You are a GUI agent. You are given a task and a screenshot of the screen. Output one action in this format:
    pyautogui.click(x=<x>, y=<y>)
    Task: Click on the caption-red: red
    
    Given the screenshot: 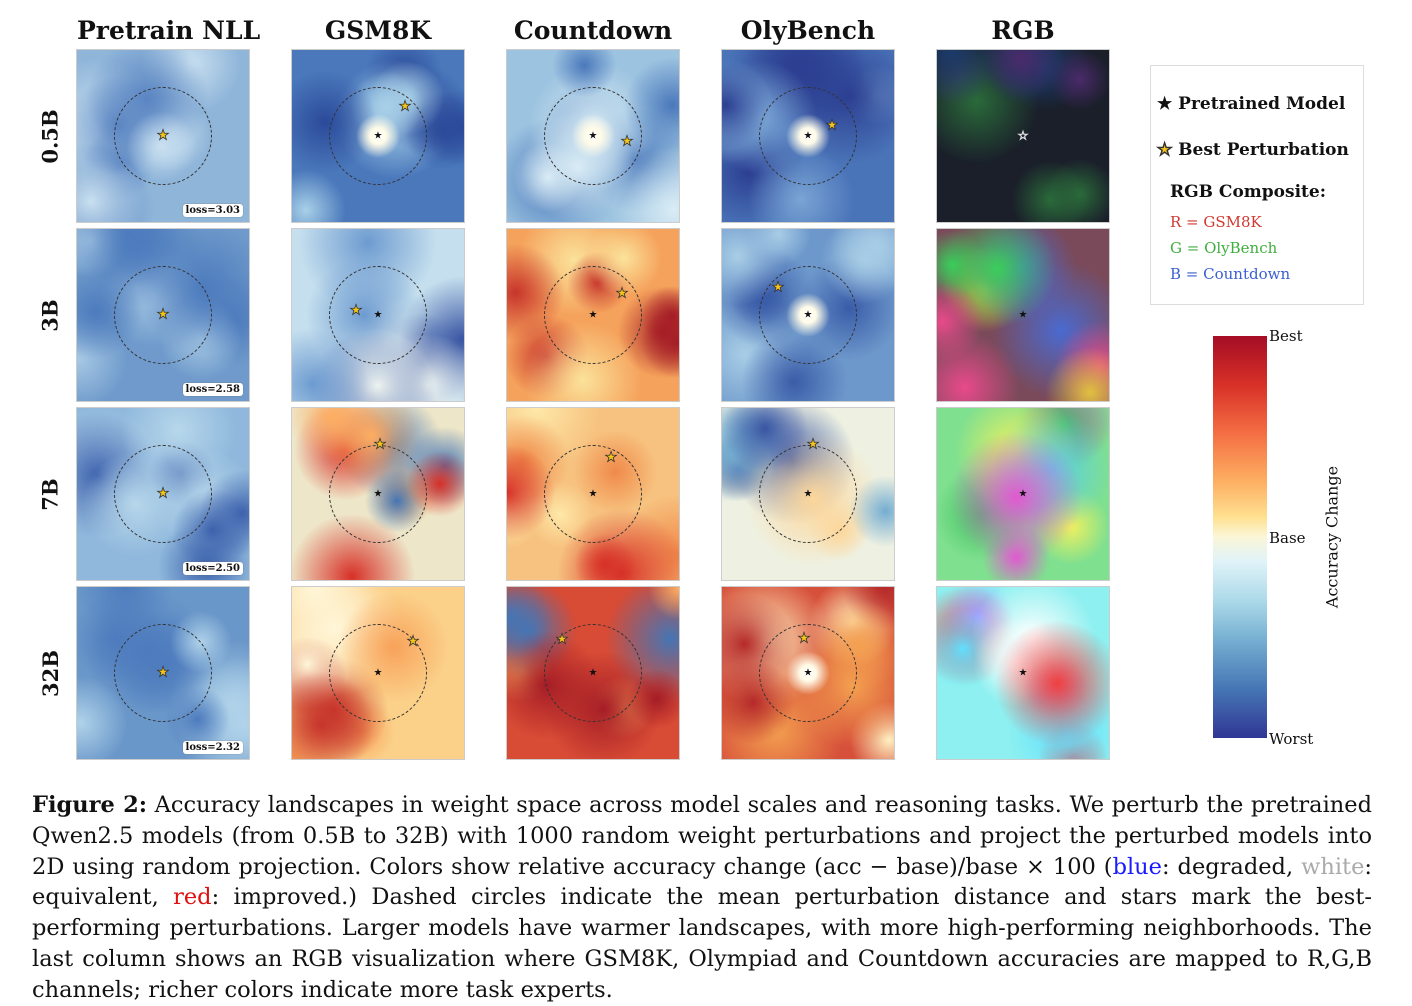 What is the action you would take?
    pyautogui.click(x=192, y=897)
    